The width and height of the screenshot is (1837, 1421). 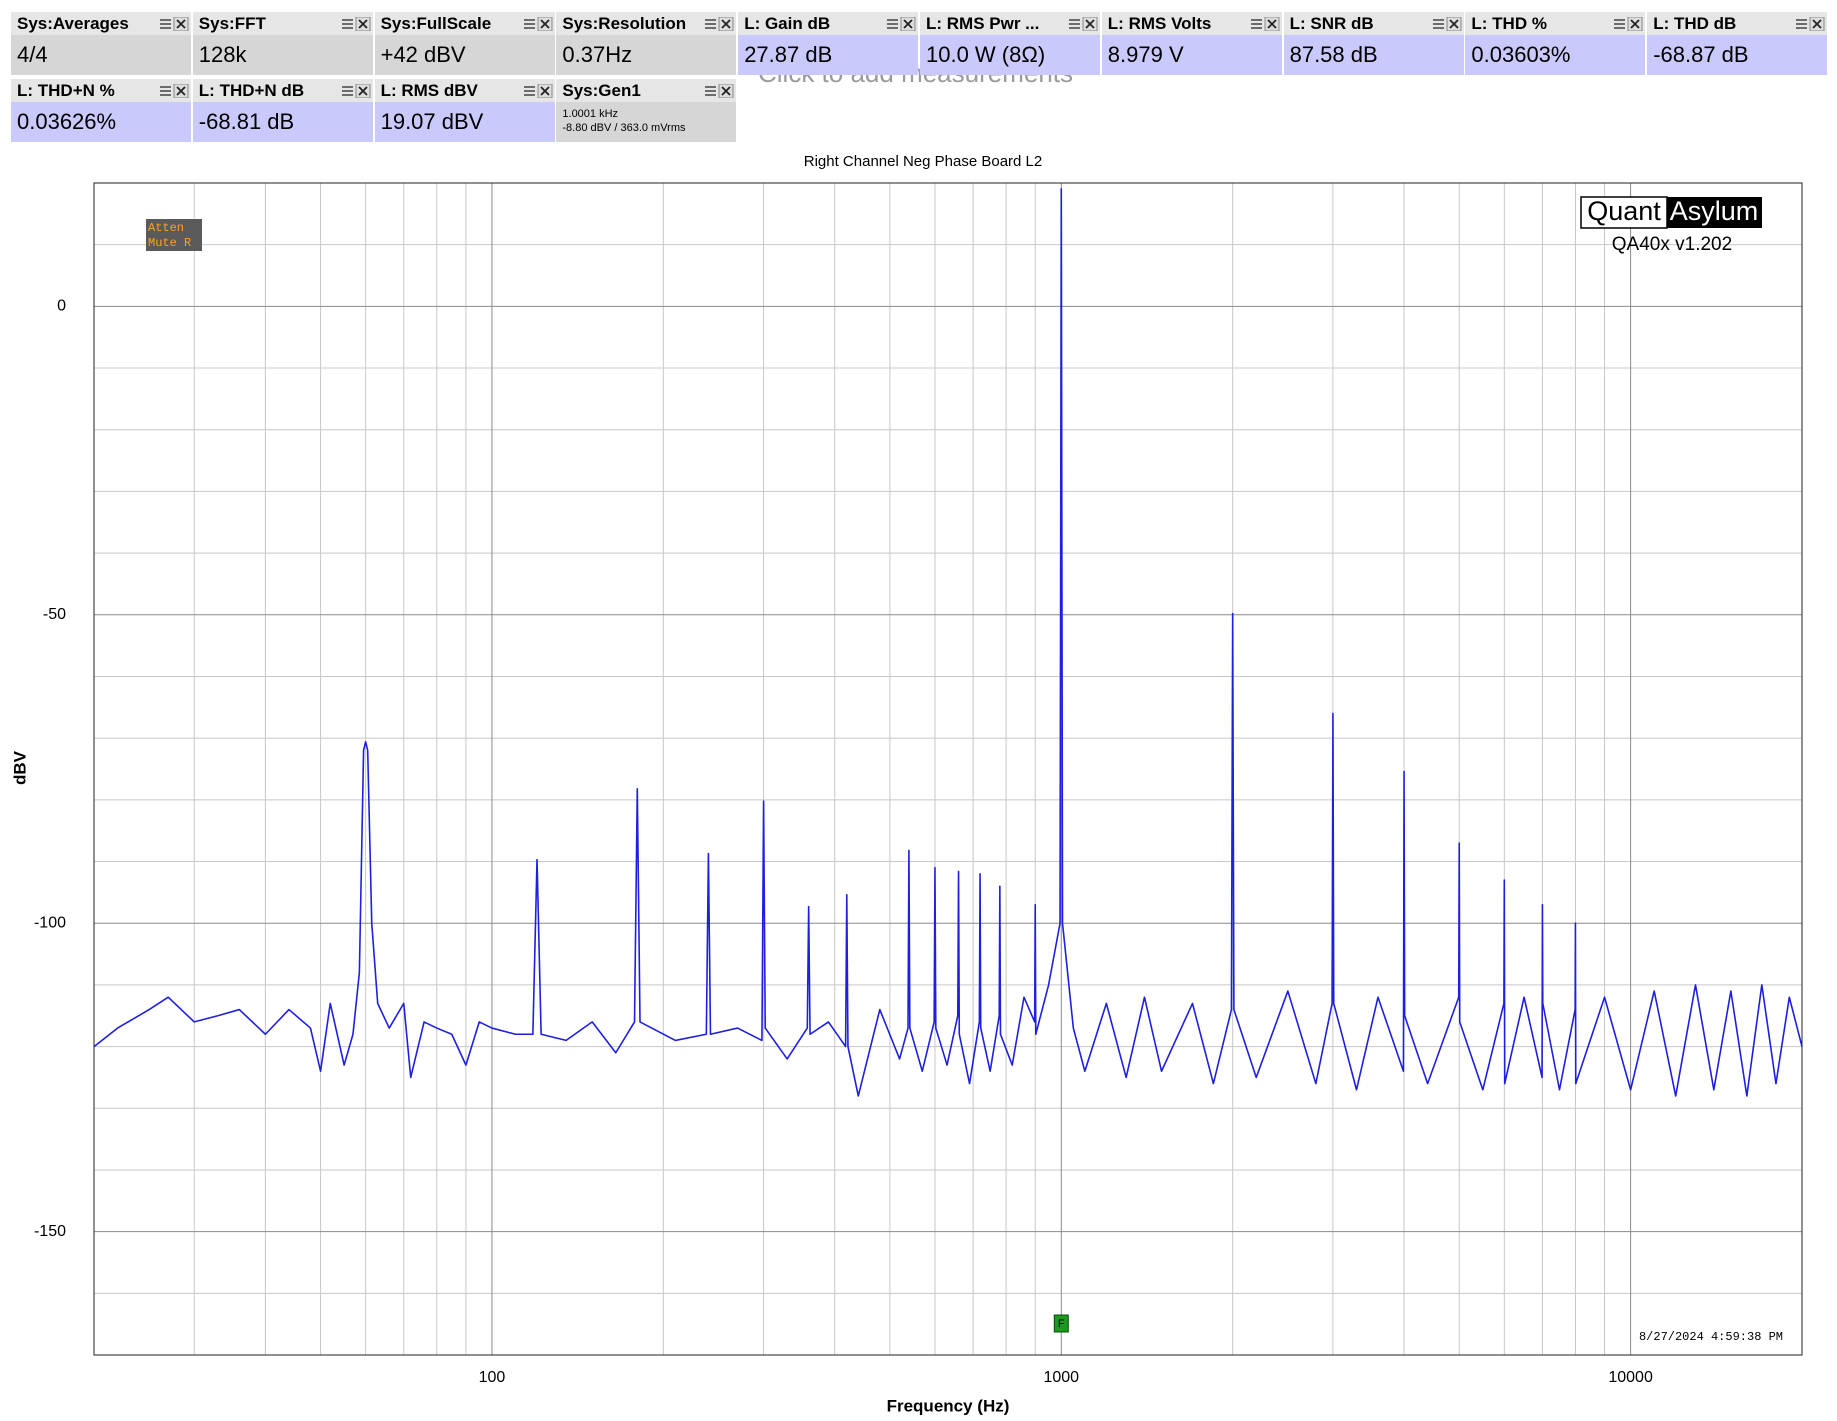 I want to click on chart-title: Right Channel Neg Phase Board L2, so click(x=923, y=161).